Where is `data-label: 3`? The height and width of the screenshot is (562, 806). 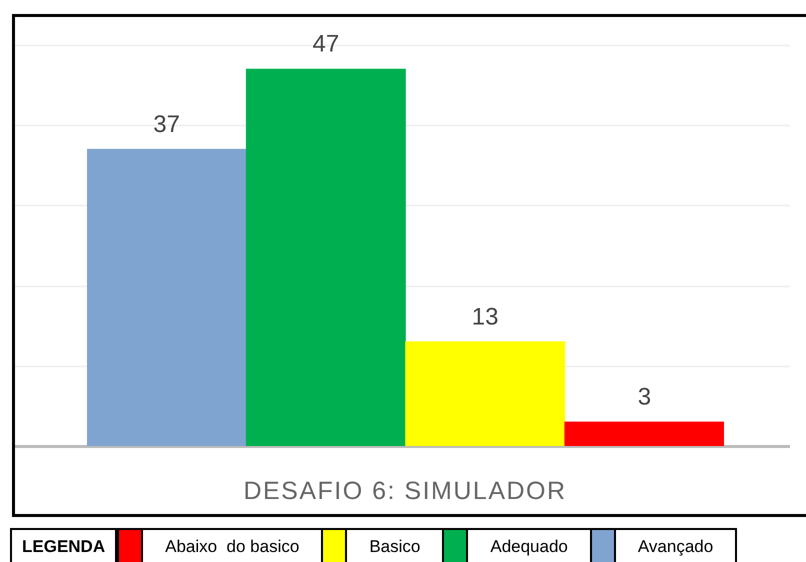
data-label: 3 is located at coordinates (645, 397).